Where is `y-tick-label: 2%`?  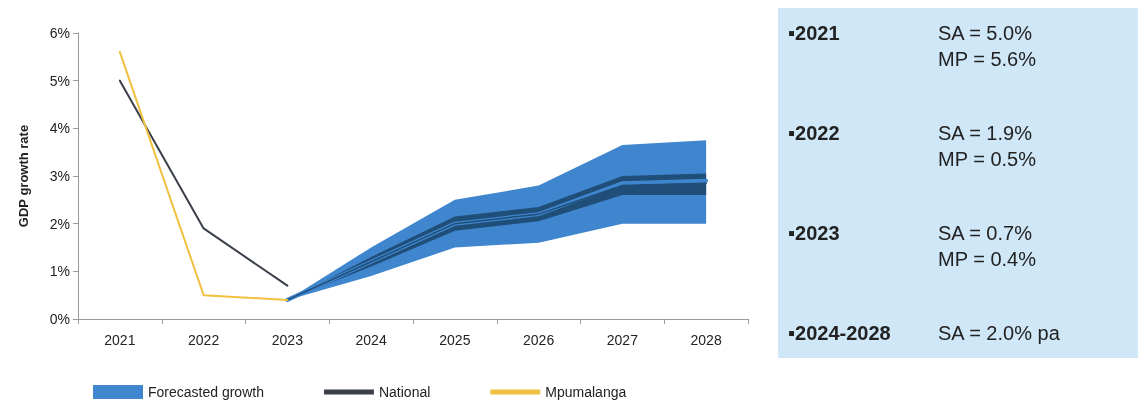 y-tick-label: 2% is located at coordinates (59, 223).